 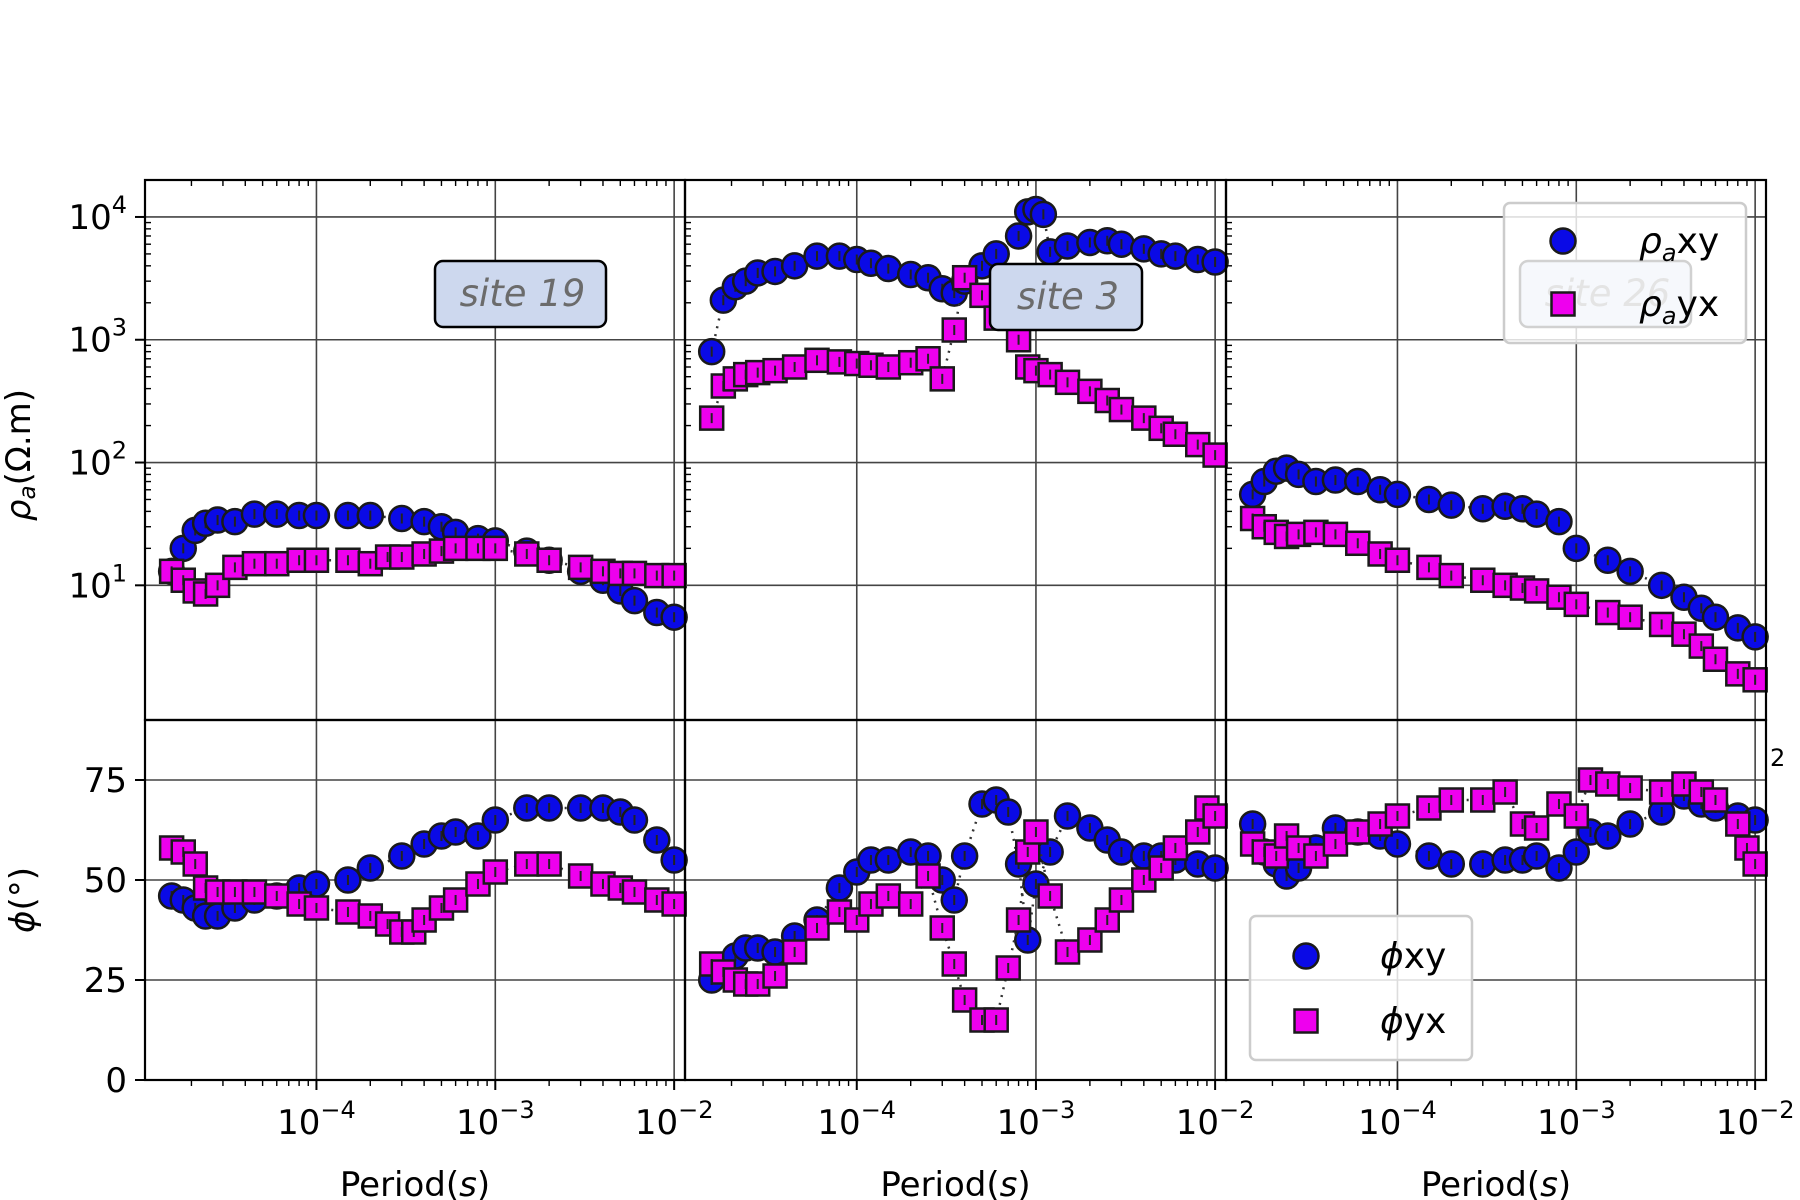 What do you see at coordinates (105, 881) in the screenshot?
I see `phase-y-tick-label: 50` at bounding box center [105, 881].